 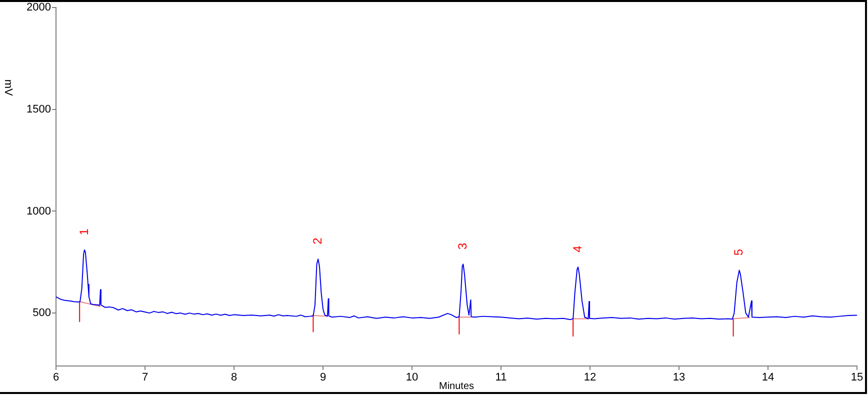 I want to click on x-tick-label: 12, so click(x=590, y=378).